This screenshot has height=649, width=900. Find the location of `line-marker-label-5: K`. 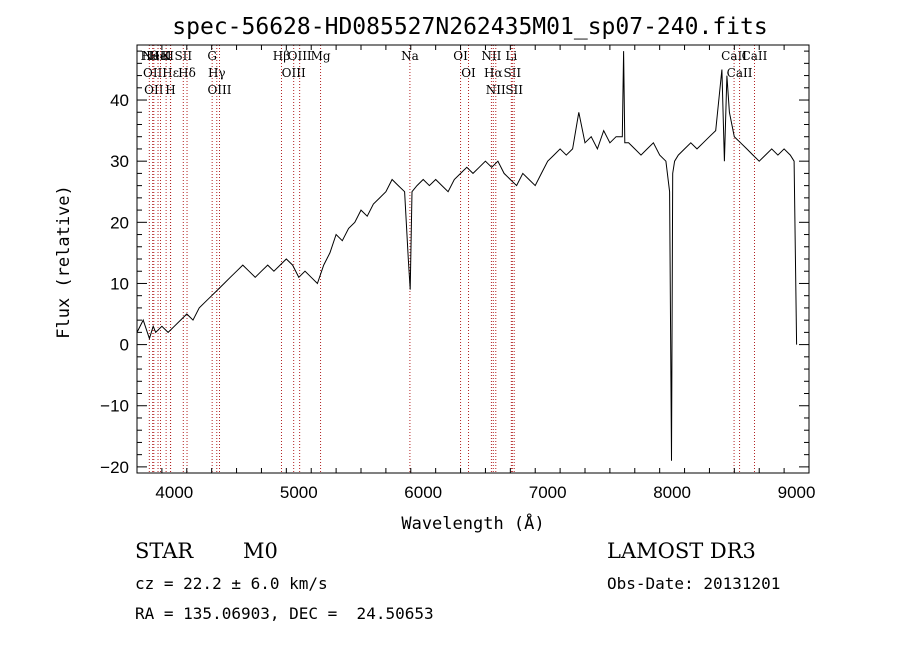

line-marker-label-5: K is located at coordinates (167, 56).